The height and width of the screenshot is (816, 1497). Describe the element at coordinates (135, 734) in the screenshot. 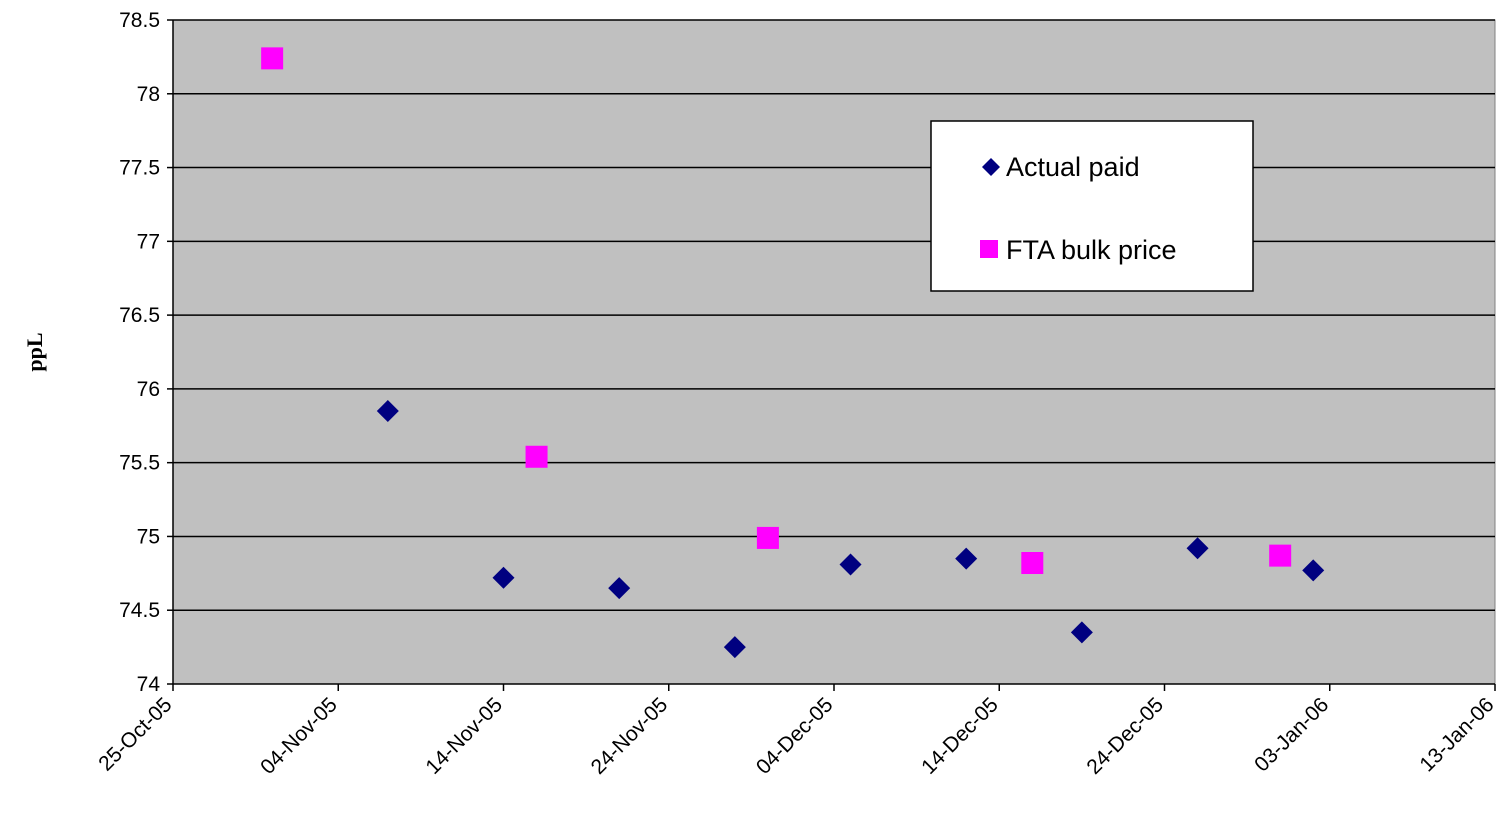

I see `x-tick-label: 25-Oct-05` at that location.